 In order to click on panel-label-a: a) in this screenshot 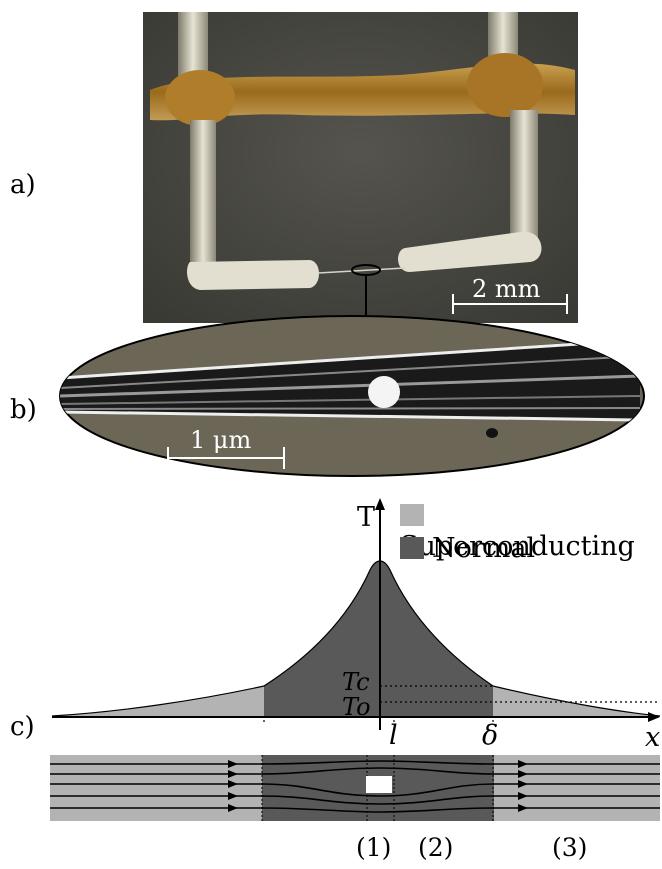, I will do `click(23, 185)`.